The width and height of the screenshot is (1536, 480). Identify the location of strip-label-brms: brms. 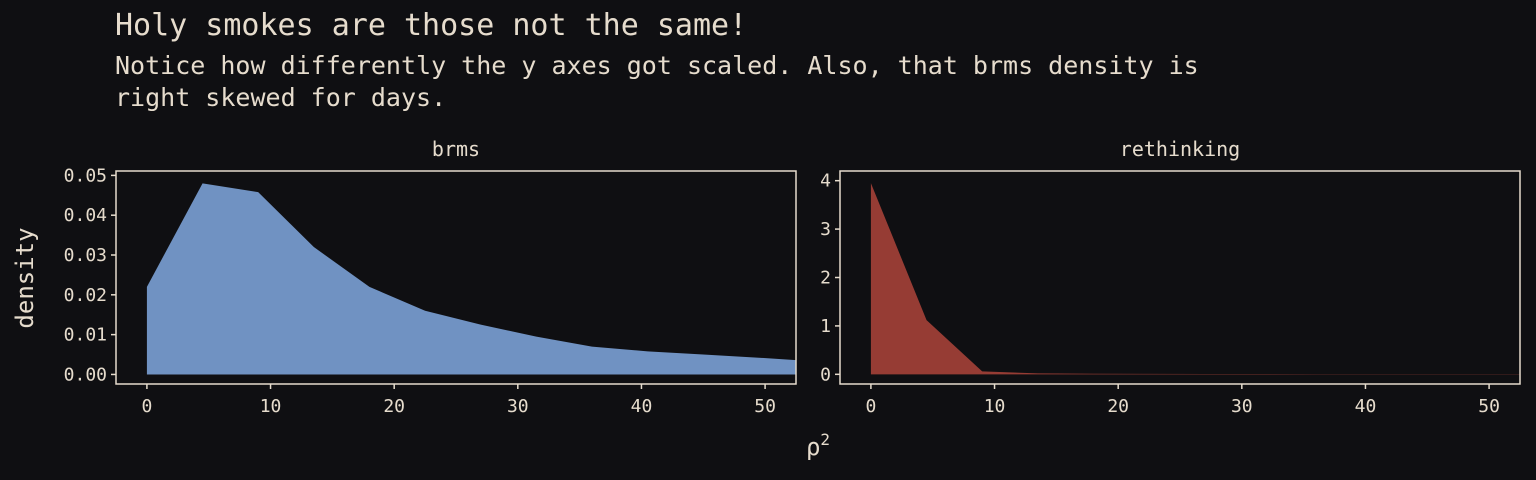
(456, 149).